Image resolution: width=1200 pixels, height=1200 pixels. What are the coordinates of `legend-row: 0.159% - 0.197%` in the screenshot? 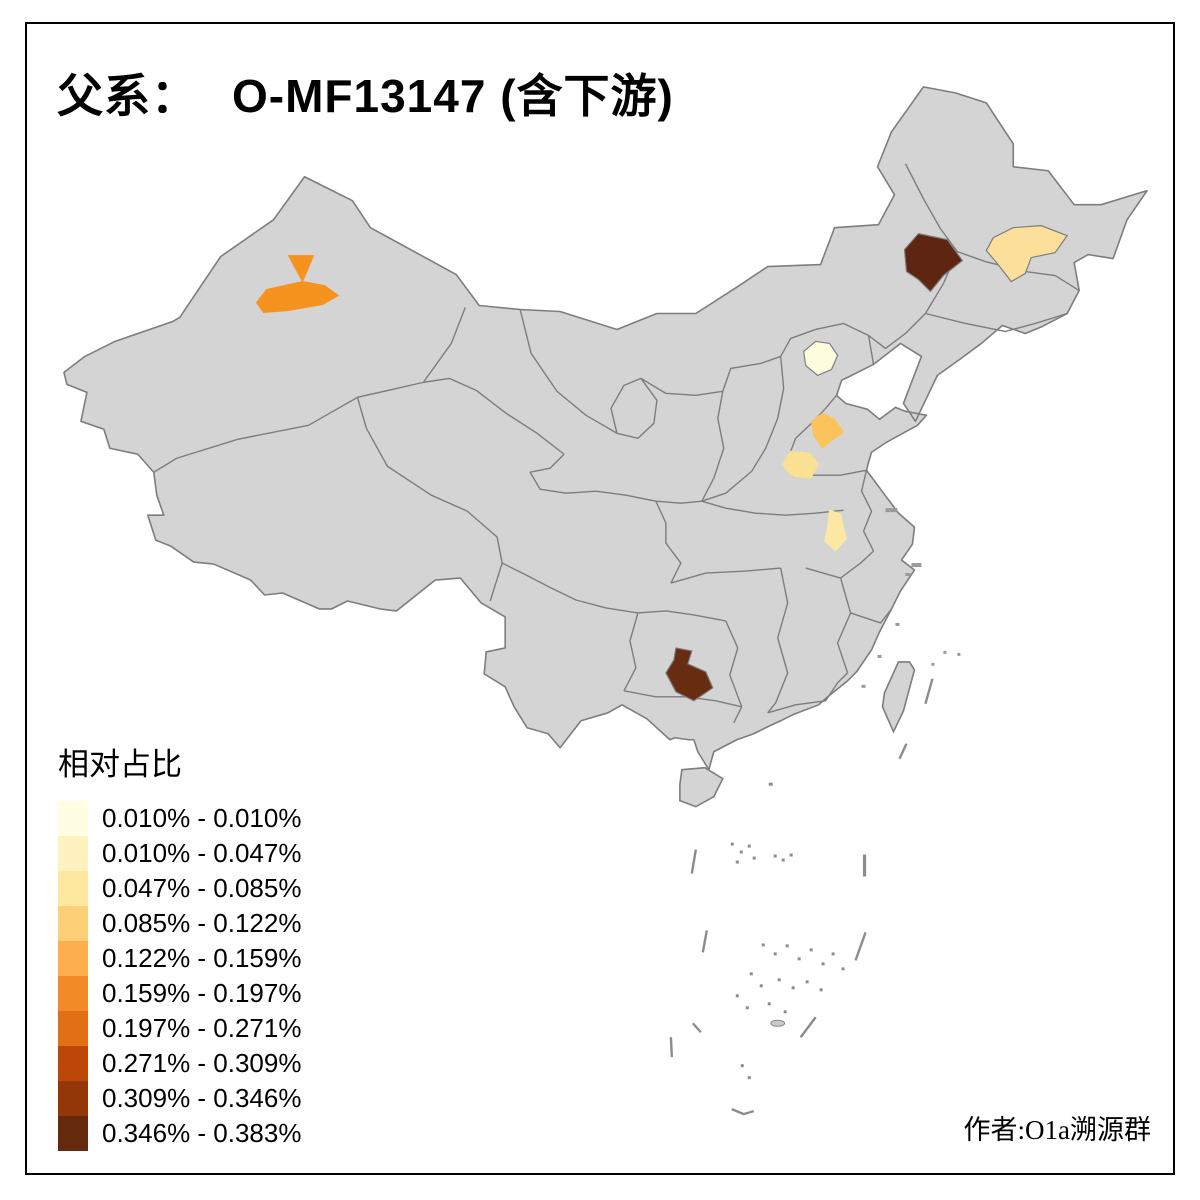 It's located at (179, 993).